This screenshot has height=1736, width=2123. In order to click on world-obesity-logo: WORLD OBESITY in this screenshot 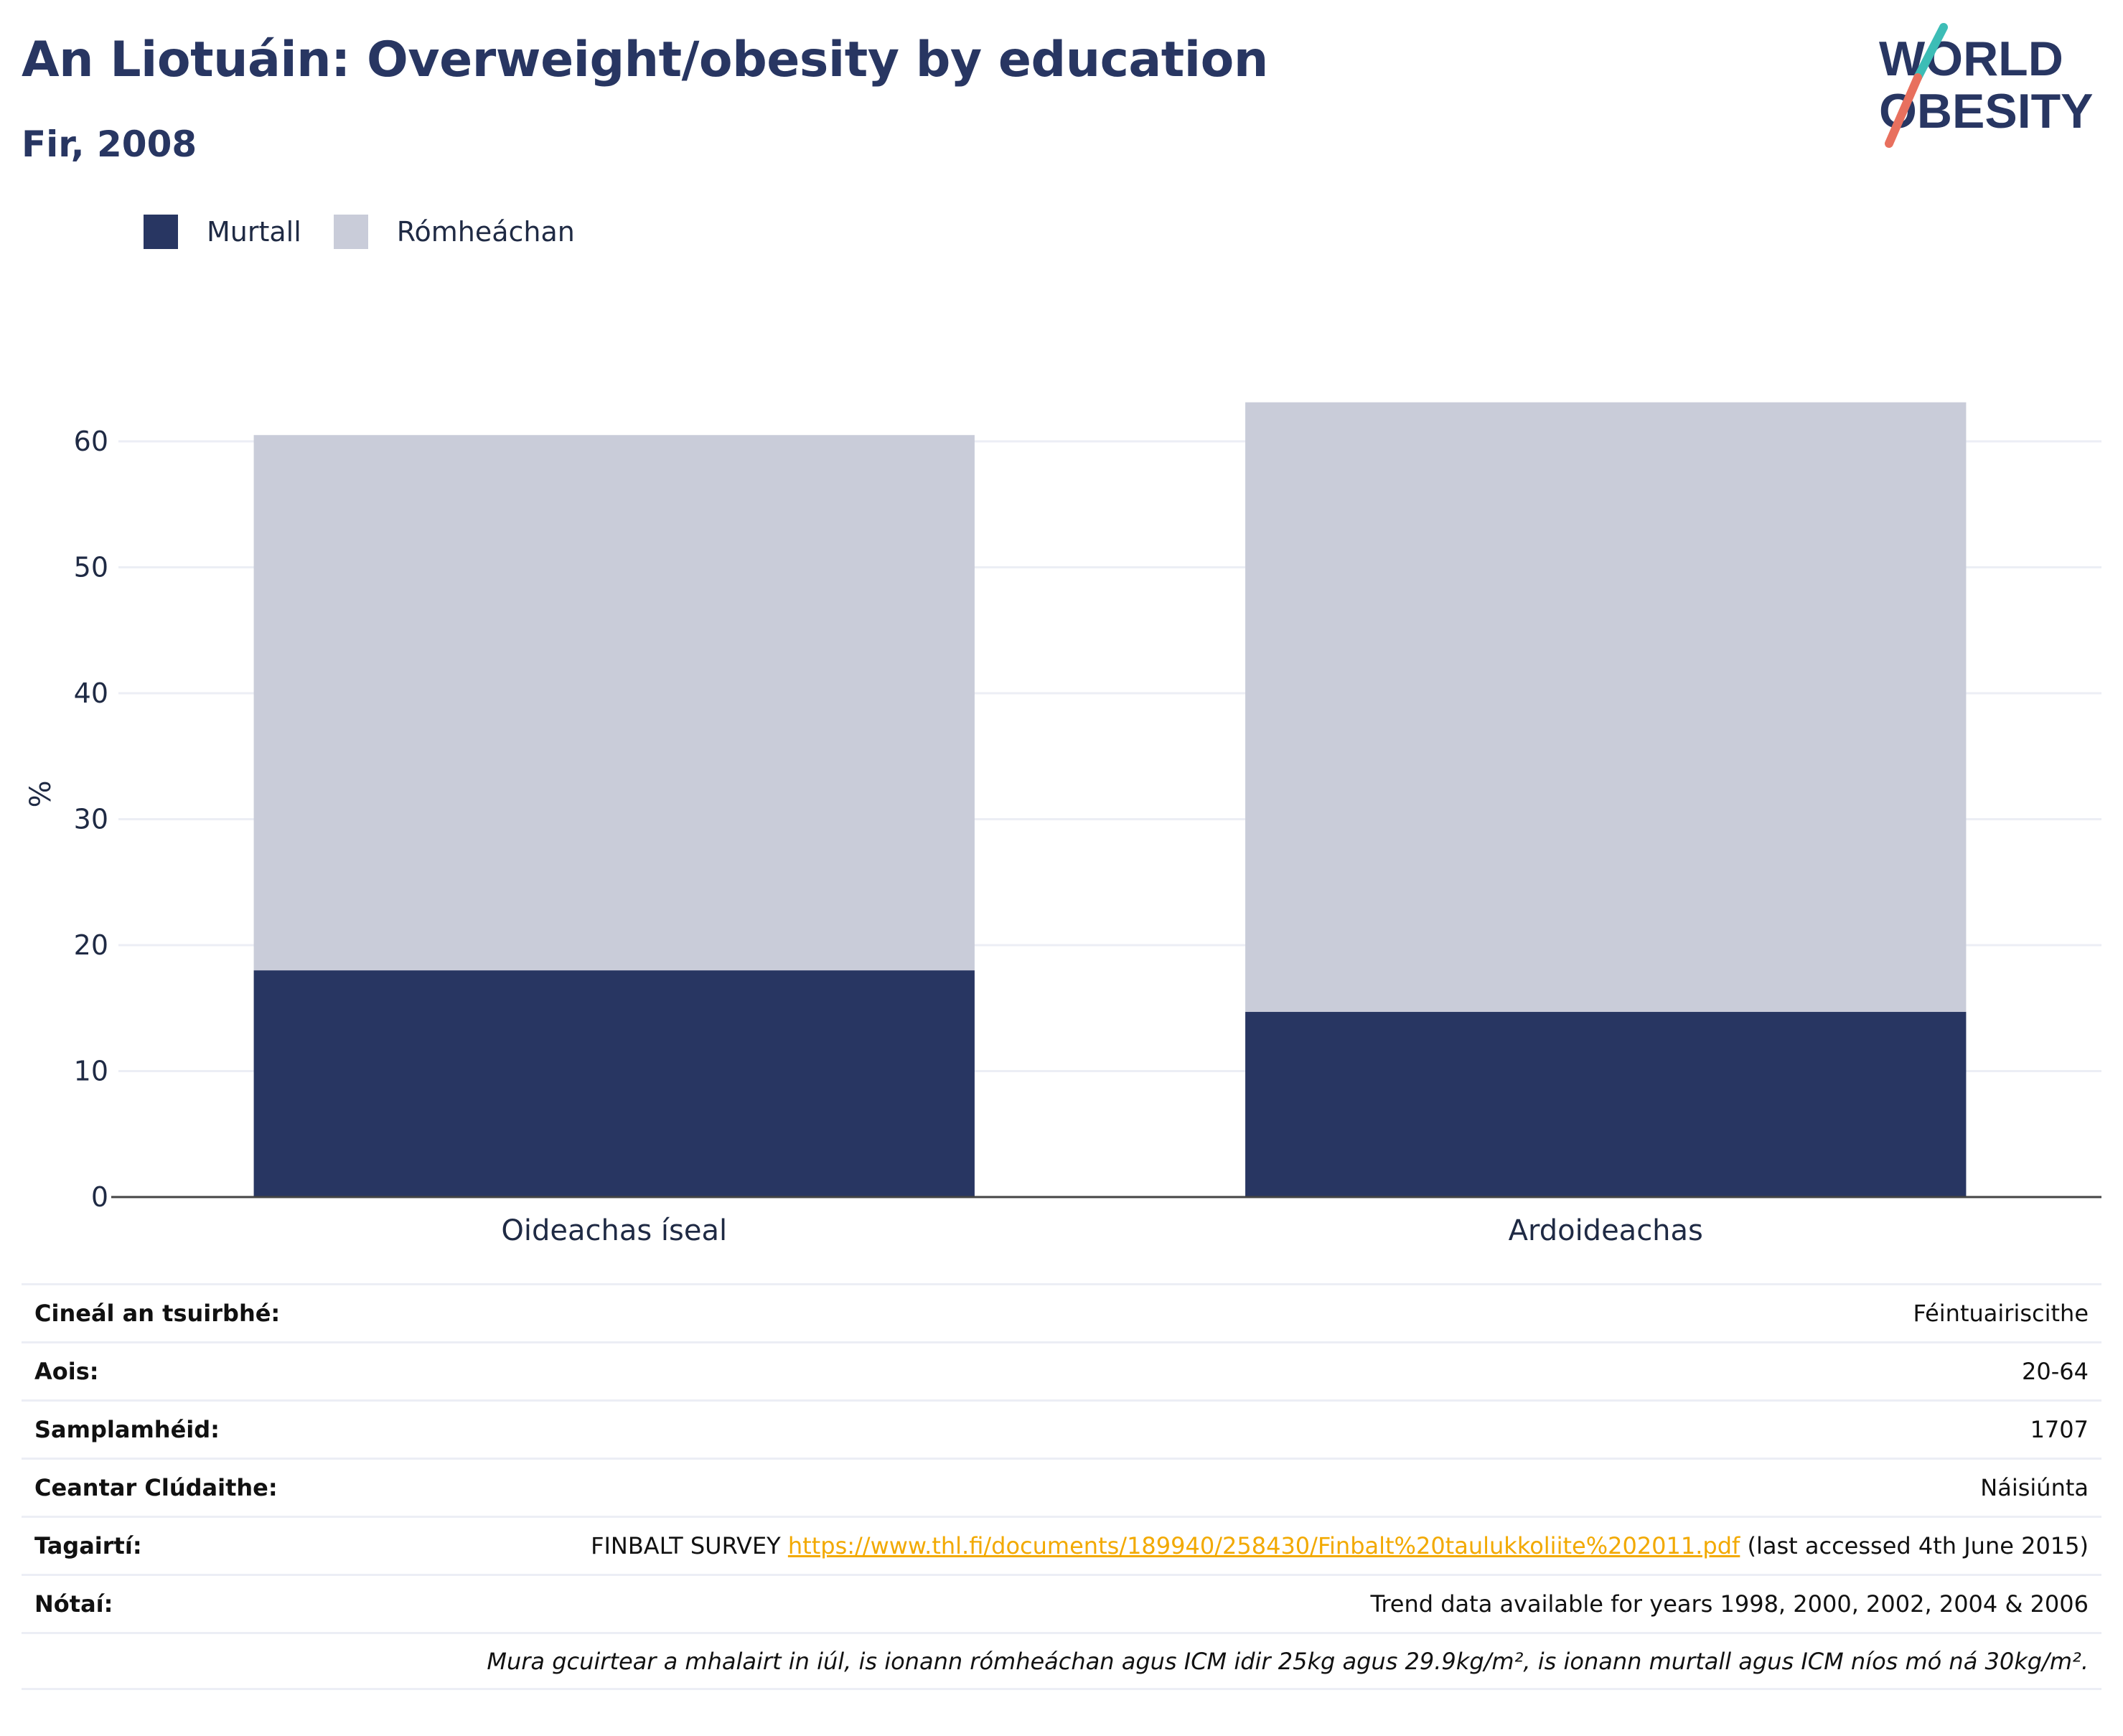, I will do `click(1986, 85)`.